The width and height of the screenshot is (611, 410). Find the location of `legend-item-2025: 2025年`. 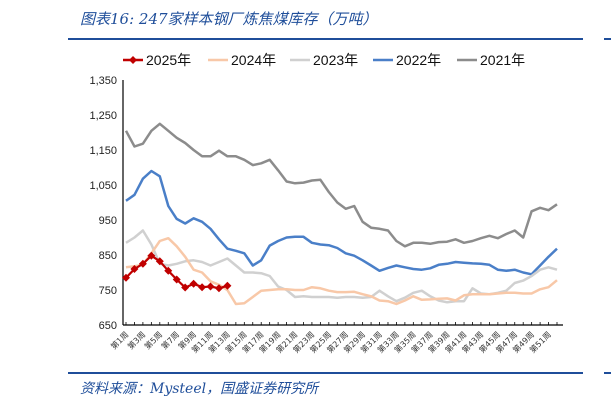

legend-item-2025: 2025年 is located at coordinates (157, 60).